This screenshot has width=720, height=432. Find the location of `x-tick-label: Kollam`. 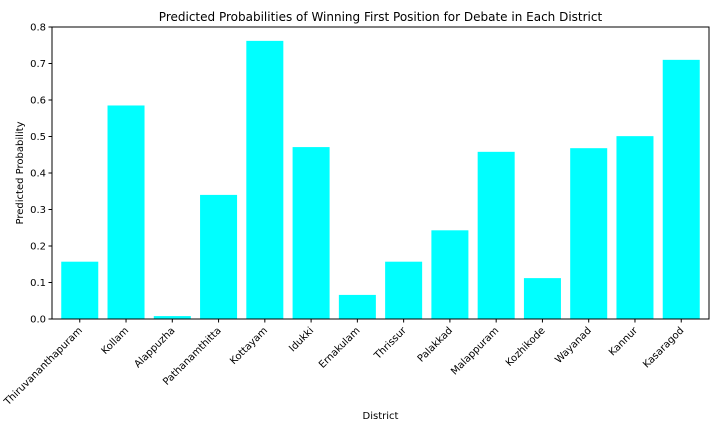

x-tick-label: Kollam is located at coordinates (116, 341).